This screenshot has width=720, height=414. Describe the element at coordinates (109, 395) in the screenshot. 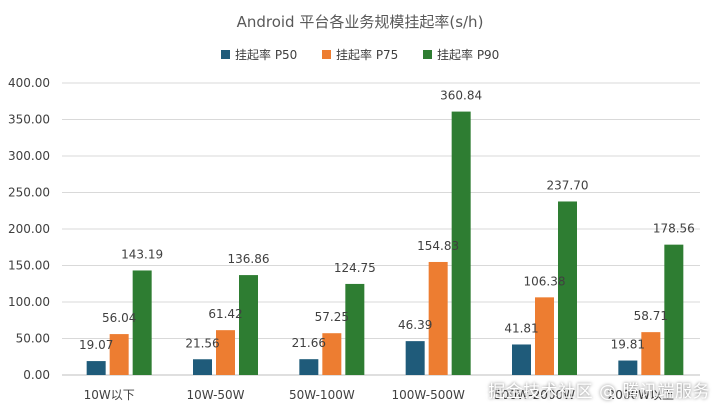

I see `x-category-label: 10W以下` at that location.